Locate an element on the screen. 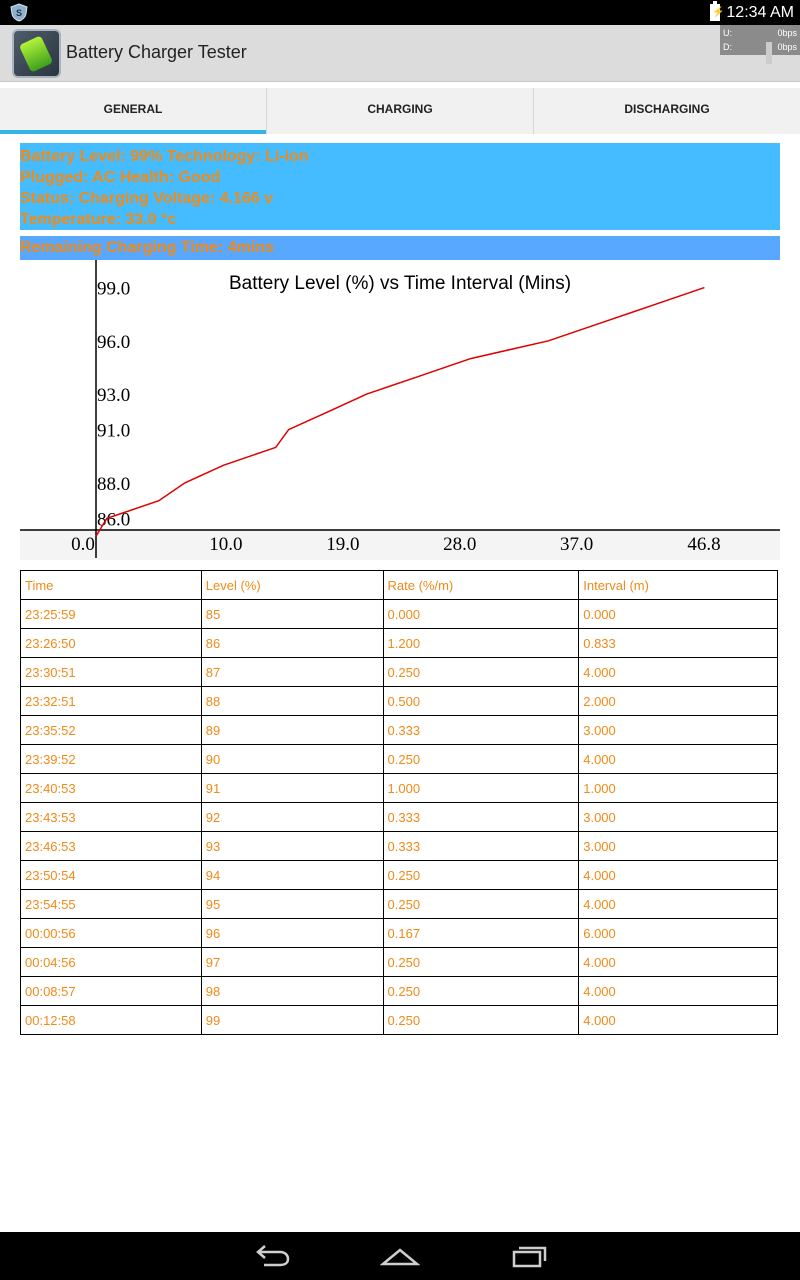 This screenshot has height=1280, width=800. cell-time: 23:32:51 is located at coordinates (111, 701).